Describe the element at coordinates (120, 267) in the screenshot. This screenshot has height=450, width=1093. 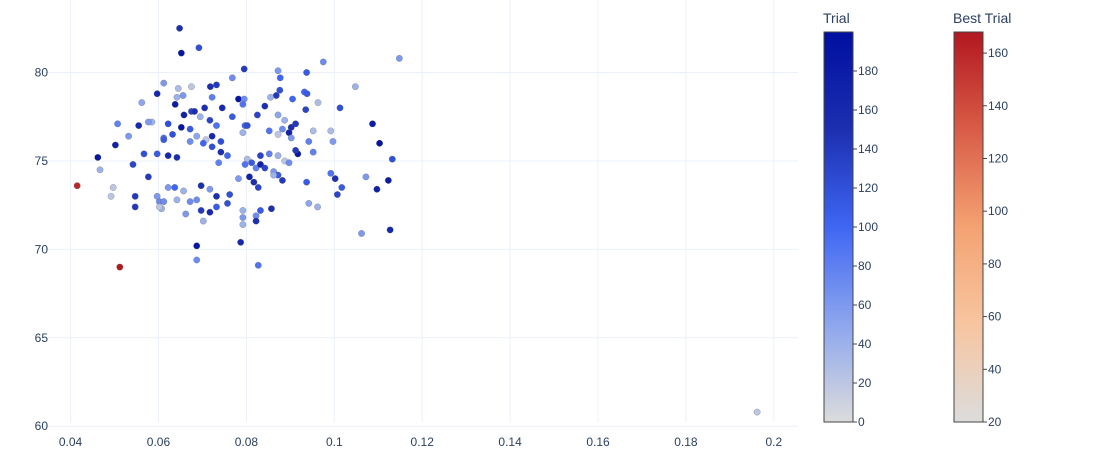
I see `best-trial-point` at that location.